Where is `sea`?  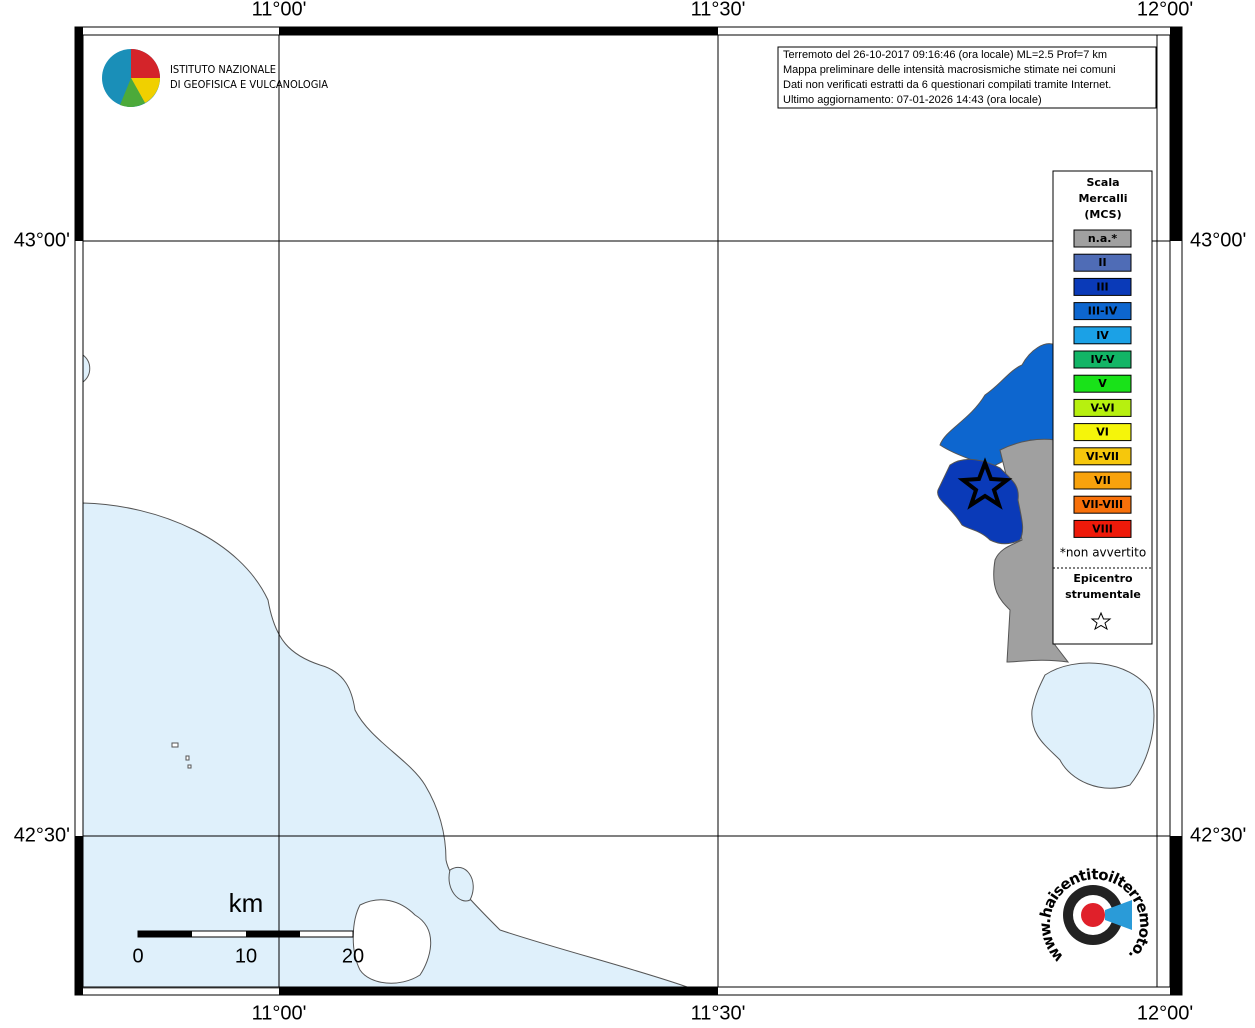 sea is located at coordinates (86, 368).